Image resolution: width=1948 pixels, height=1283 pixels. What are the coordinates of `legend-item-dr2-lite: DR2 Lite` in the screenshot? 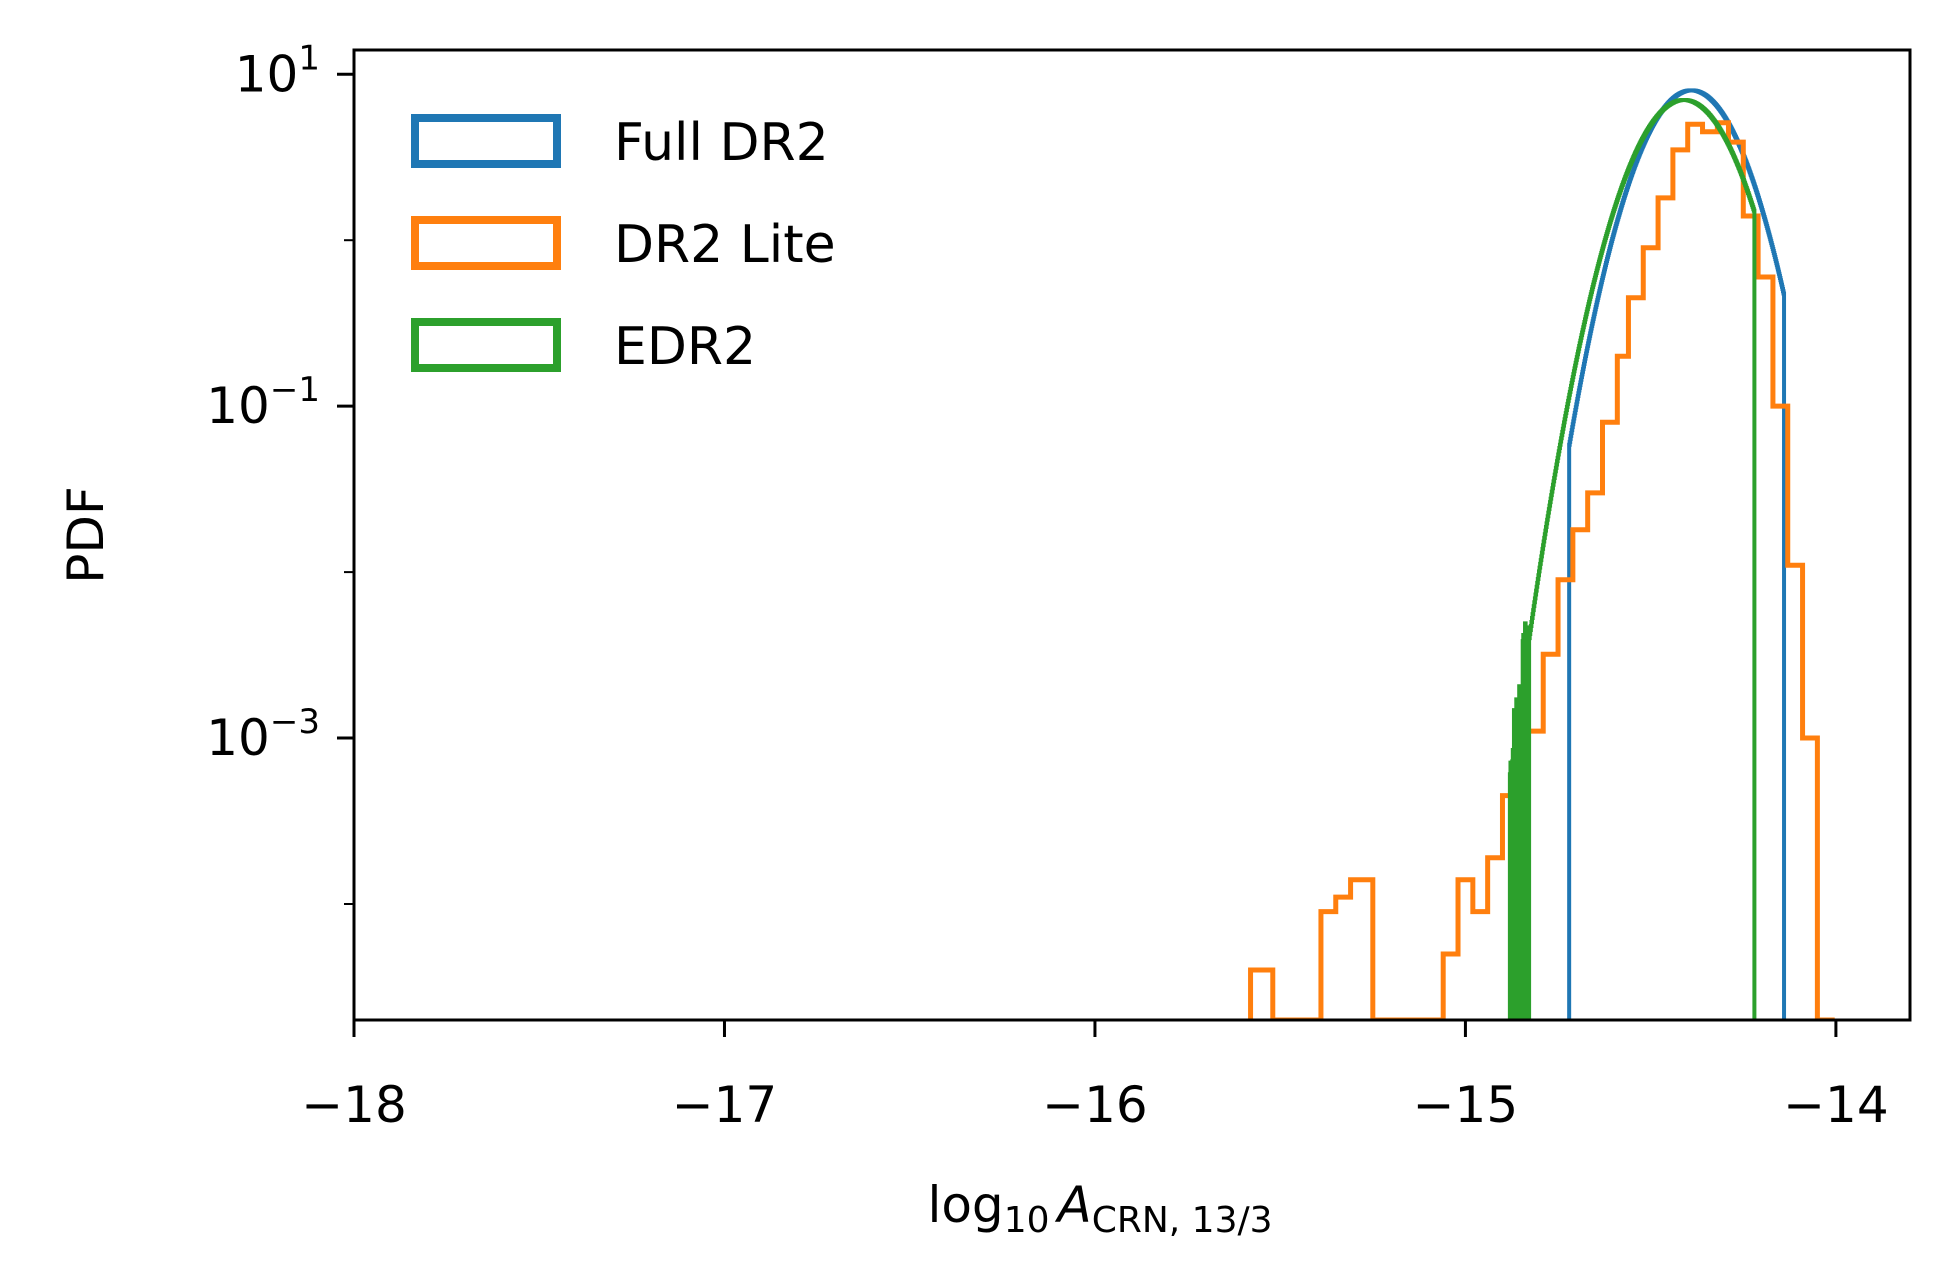 It's located at (623, 245).